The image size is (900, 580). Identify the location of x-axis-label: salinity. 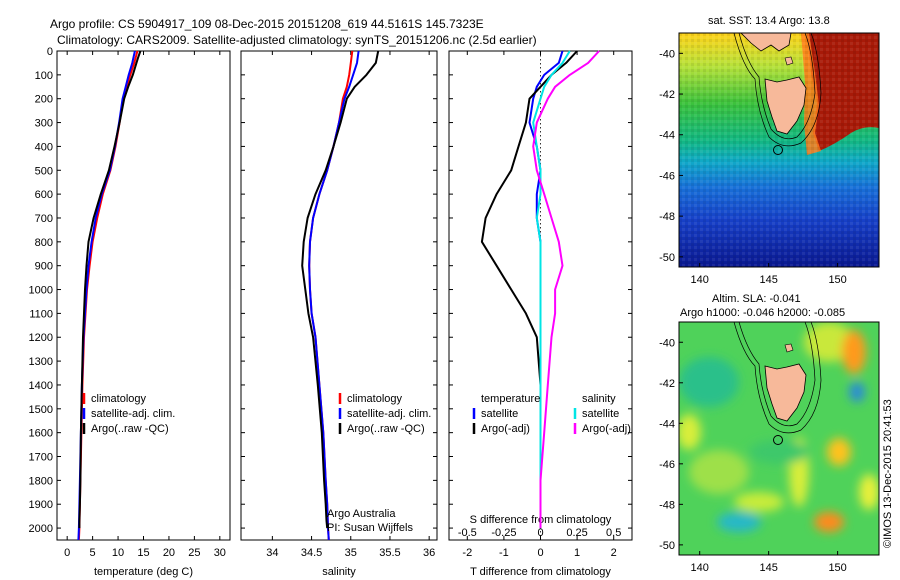
(339, 572).